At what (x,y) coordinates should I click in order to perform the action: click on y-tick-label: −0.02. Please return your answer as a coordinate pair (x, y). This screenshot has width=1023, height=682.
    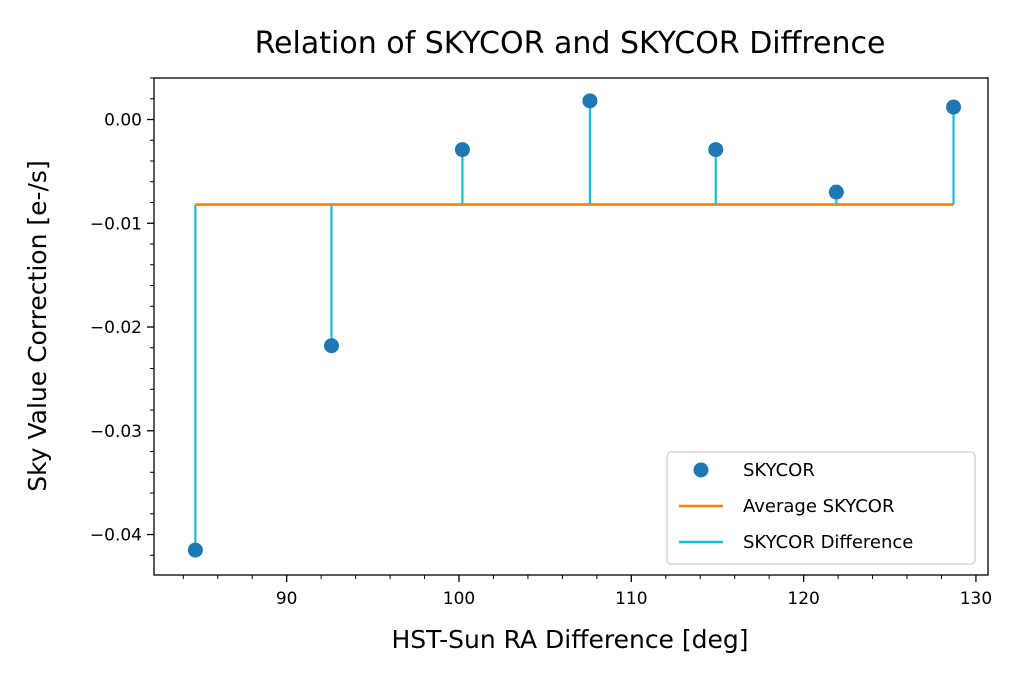
    Looking at the image, I should click on (116, 328).